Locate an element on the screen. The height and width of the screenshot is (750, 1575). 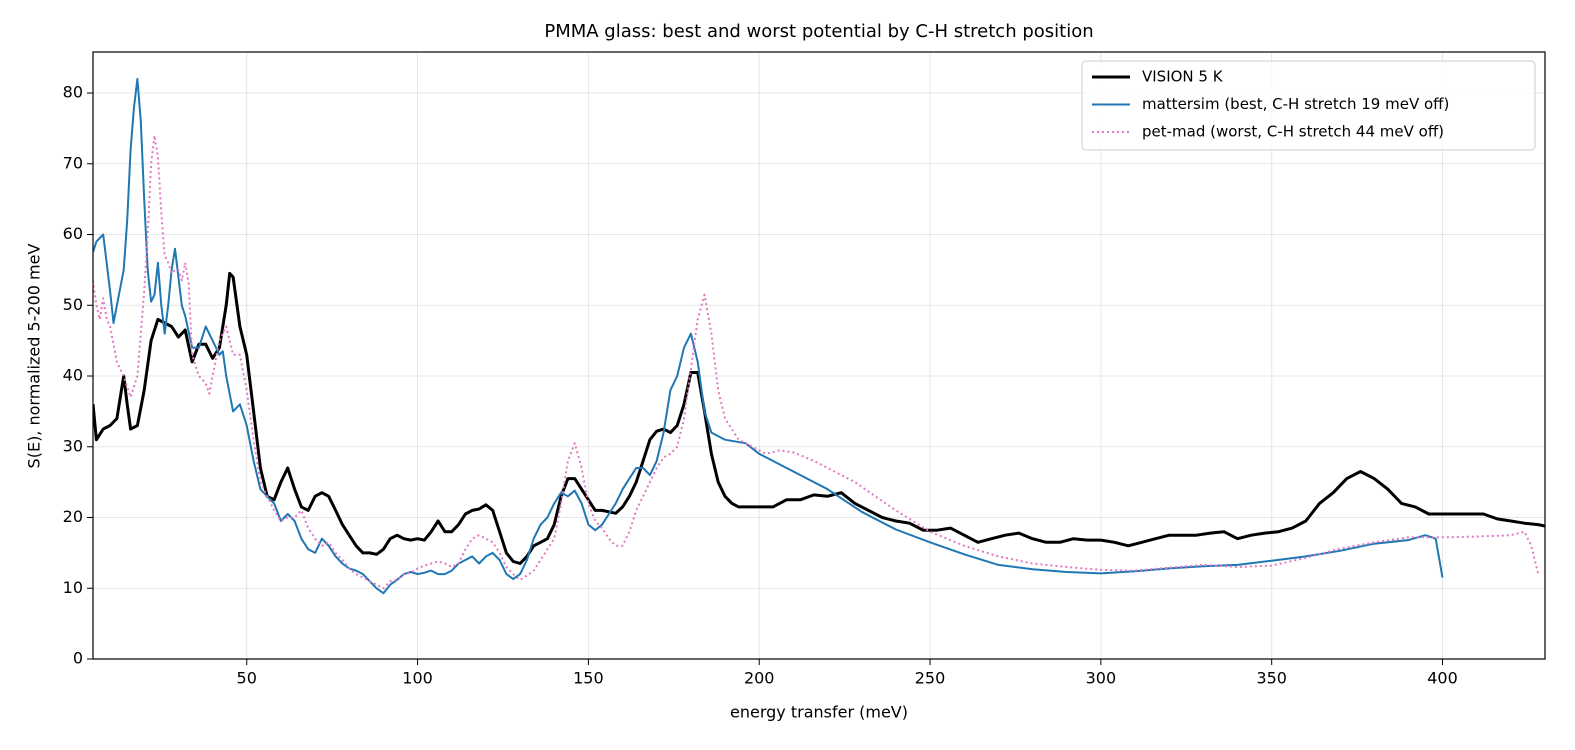
y-tick-label: 0 is located at coordinates (78, 658).